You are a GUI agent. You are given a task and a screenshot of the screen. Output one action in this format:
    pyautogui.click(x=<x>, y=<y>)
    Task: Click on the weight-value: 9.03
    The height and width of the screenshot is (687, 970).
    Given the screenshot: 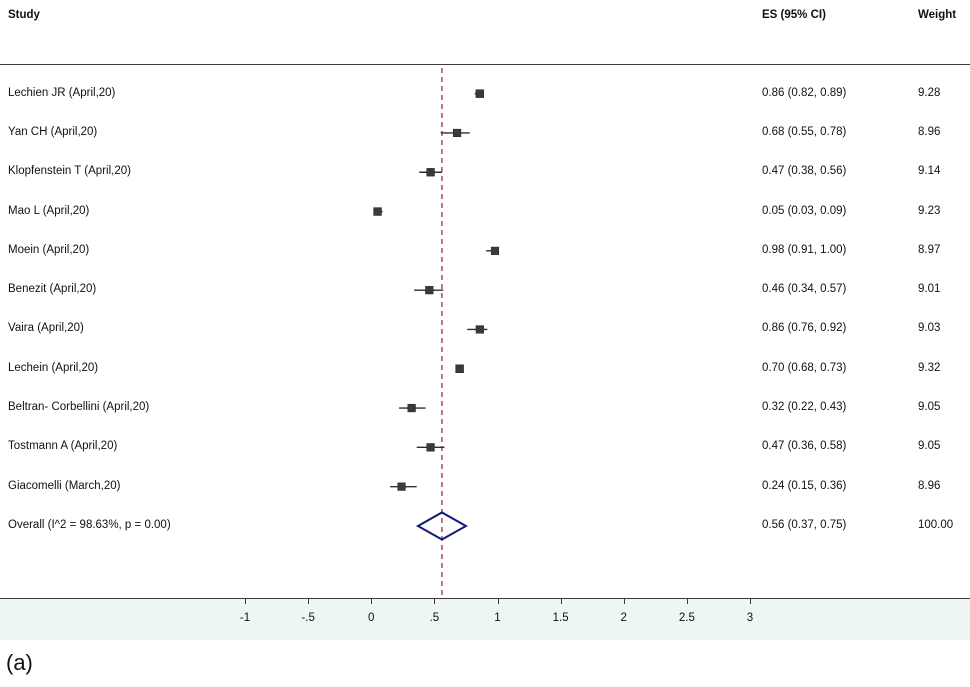 What is the action you would take?
    pyautogui.click(x=929, y=328)
    